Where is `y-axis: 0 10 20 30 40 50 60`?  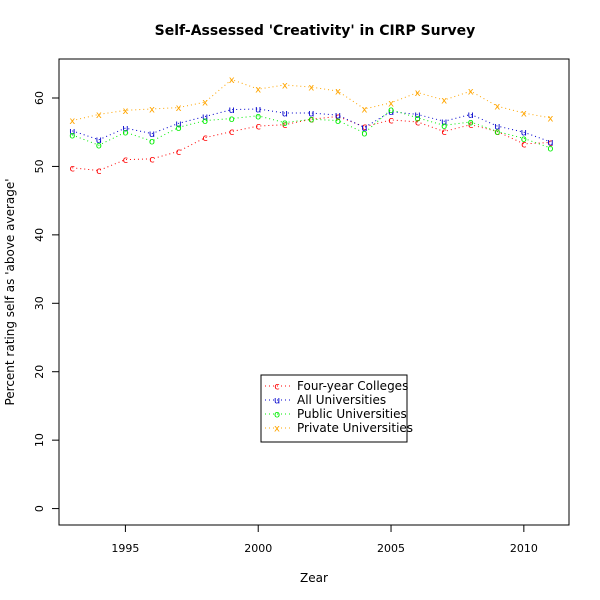
y-axis: 0 10 20 30 40 50 60 is located at coordinates (46, 301).